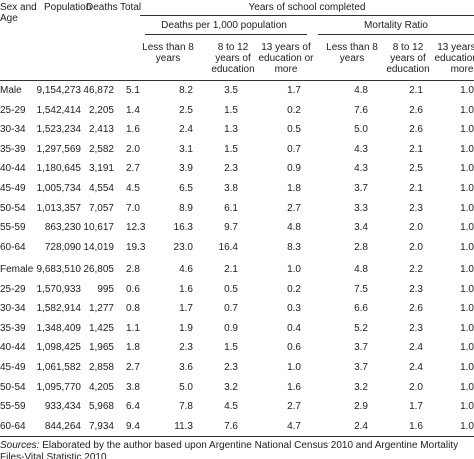 The height and width of the screenshot is (459, 474). I want to click on cell: 2.4, so click(186, 130).